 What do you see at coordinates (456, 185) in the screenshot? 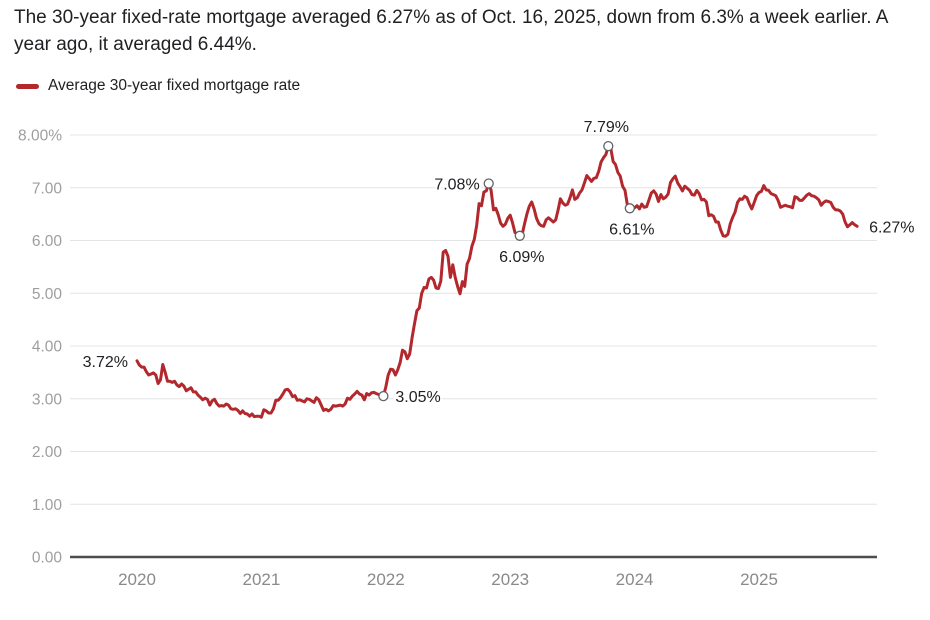
I see `annotation-label: 7.08%` at bounding box center [456, 185].